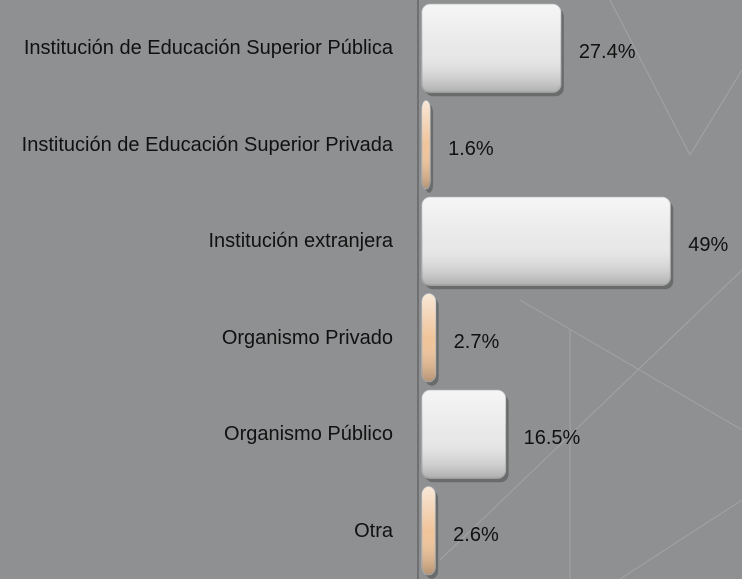  Describe the element at coordinates (307, 337) in the screenshot. I see `y-tick-label: Organismo Privado` at that location.